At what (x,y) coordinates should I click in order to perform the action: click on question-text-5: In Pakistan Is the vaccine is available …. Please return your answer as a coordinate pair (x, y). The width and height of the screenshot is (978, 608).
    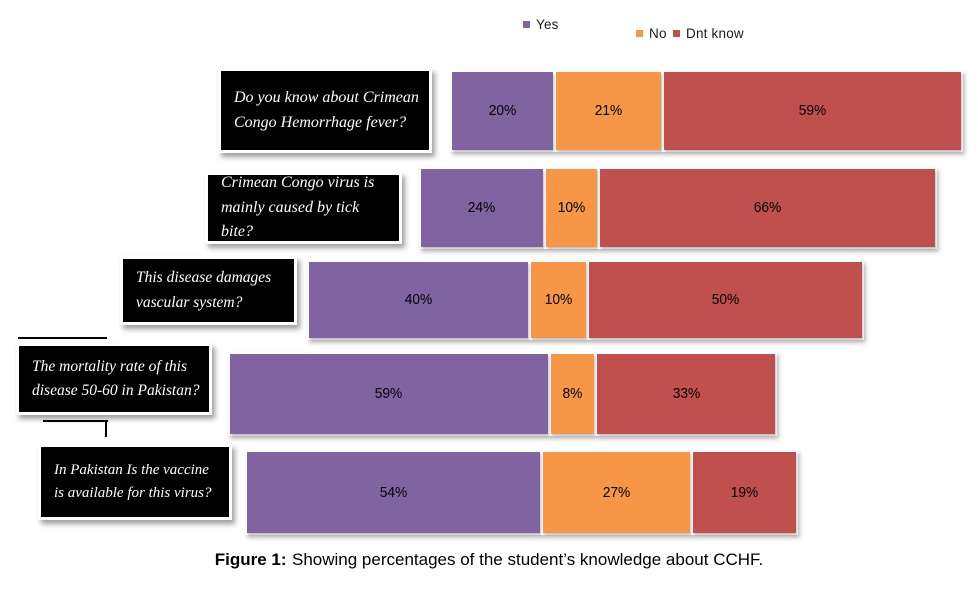
    Looking at the image, I should click on (133, 481).